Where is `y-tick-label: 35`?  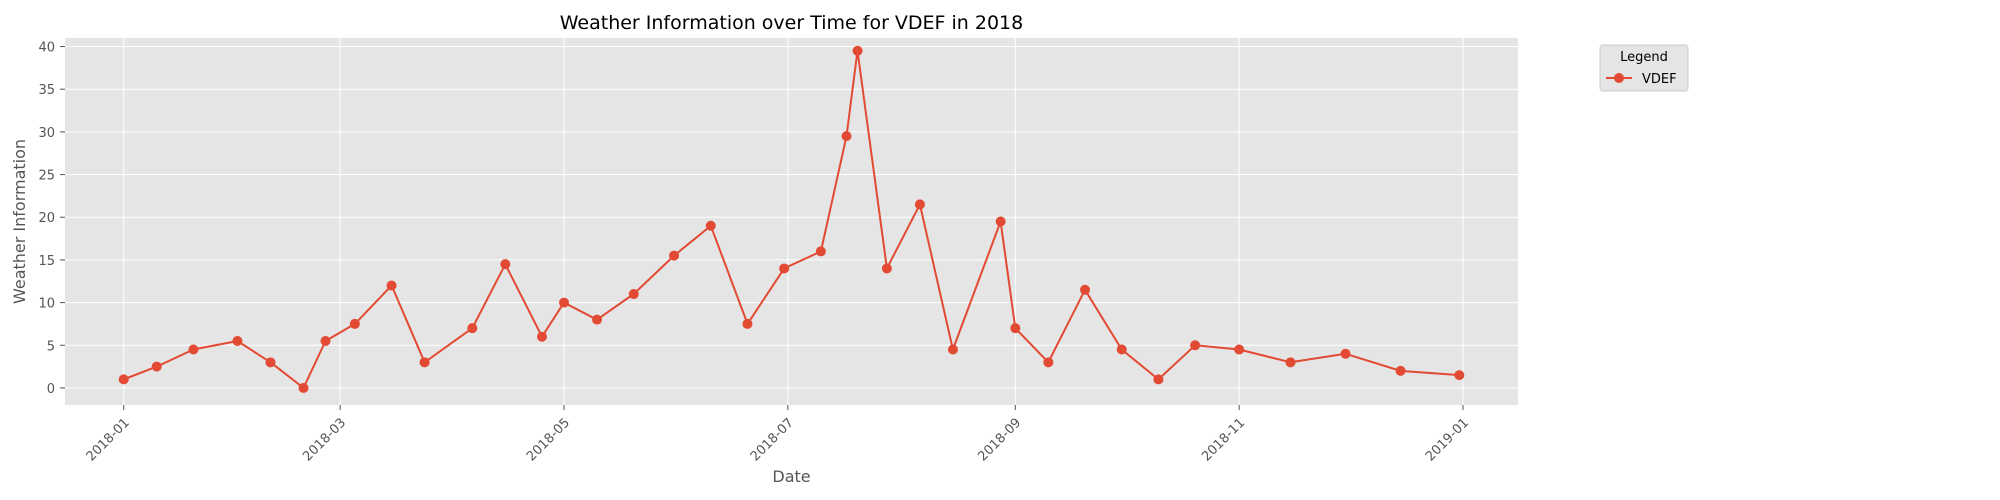
y-tick-label: 35 is located at coordinates (46, 90).